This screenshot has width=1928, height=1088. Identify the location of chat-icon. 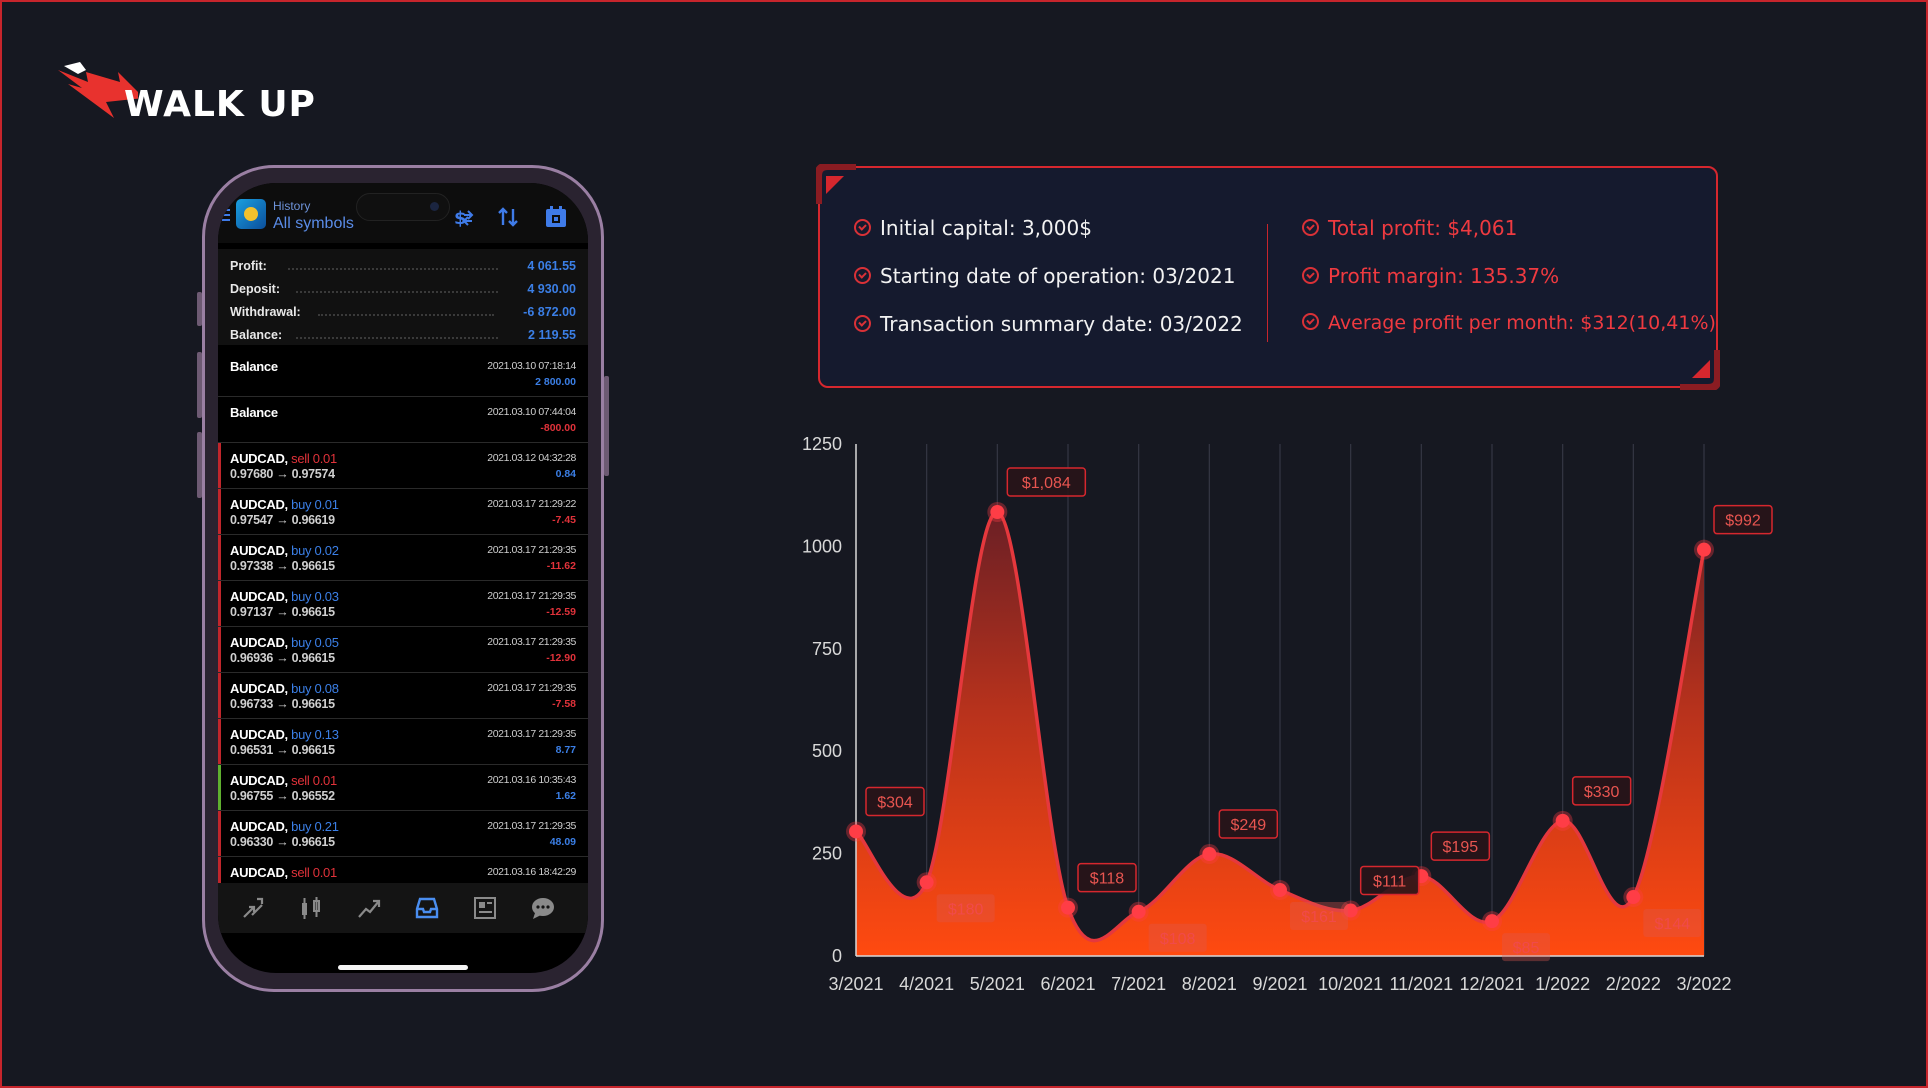
(543, 908).